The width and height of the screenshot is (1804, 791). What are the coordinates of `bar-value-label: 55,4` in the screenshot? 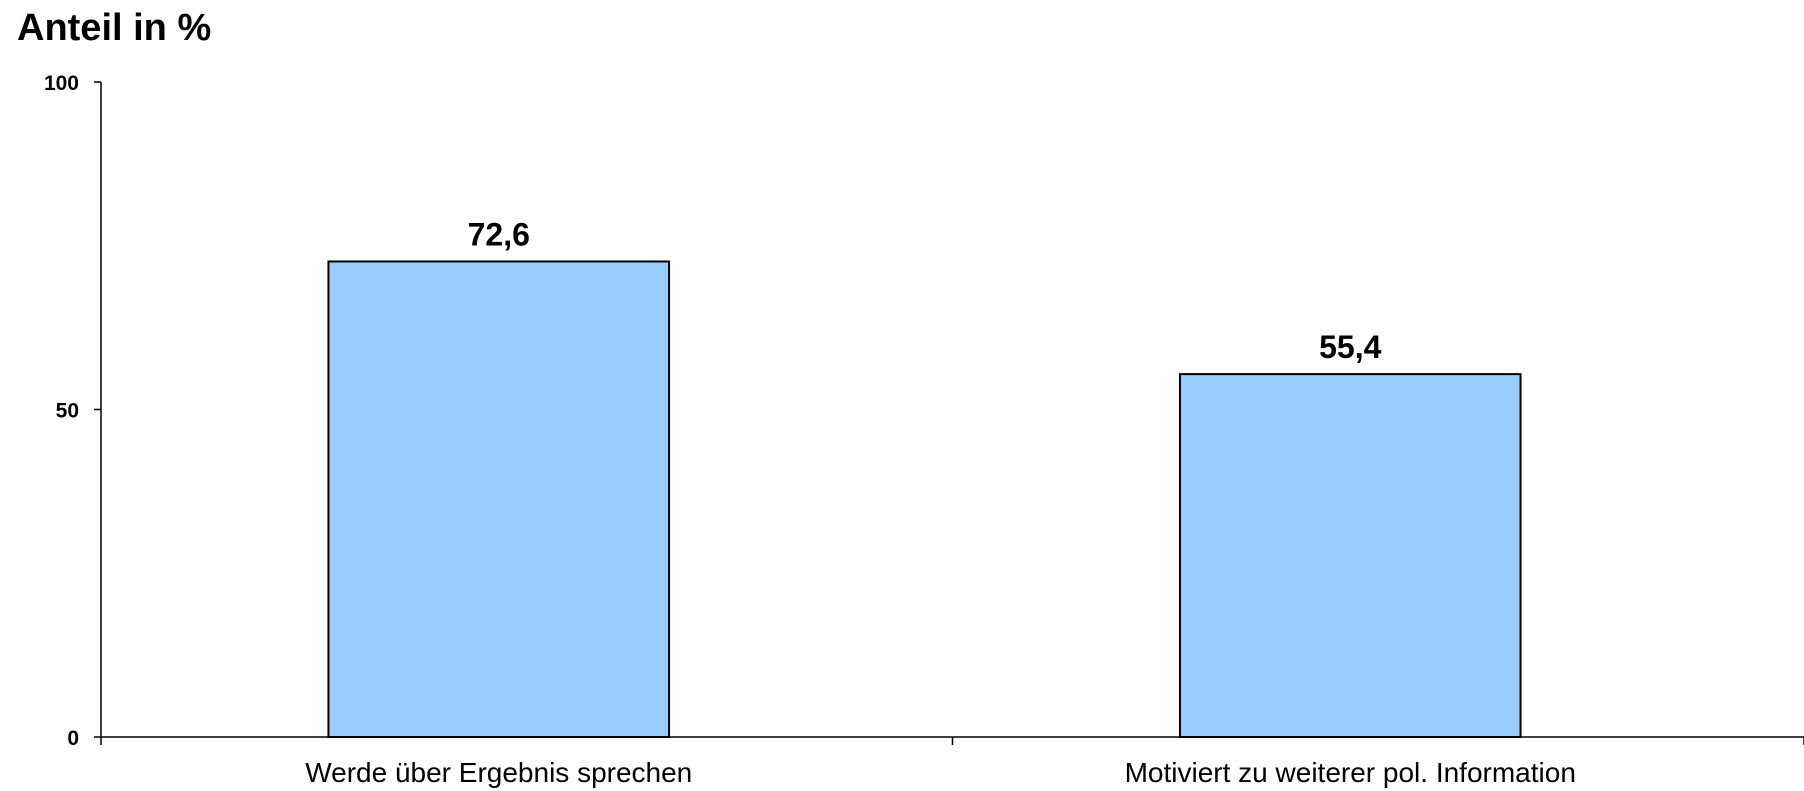 It's located at (1350, 347).